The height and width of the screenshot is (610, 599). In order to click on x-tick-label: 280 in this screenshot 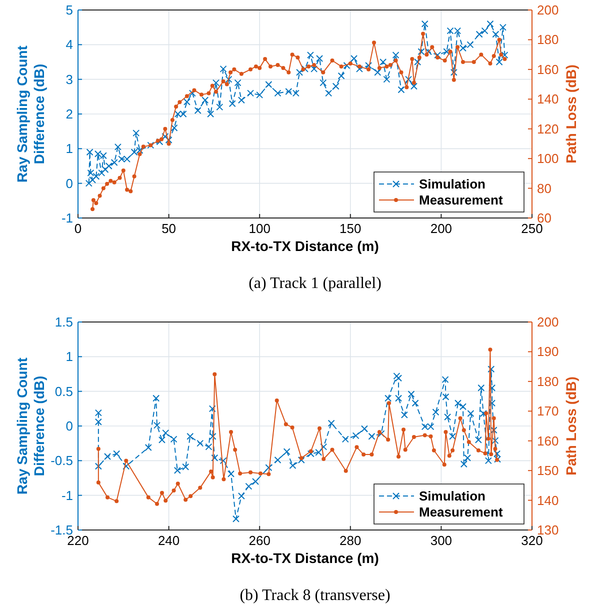, I will do `click(351, 540)`.